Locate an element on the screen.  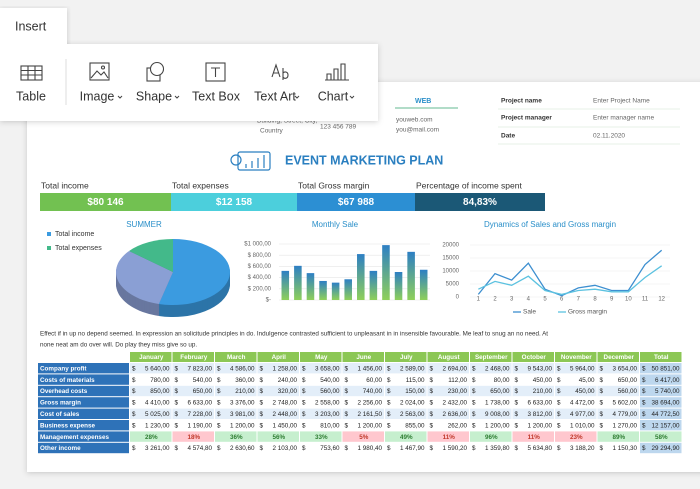
button: Image is located at coordinates (97, 96).